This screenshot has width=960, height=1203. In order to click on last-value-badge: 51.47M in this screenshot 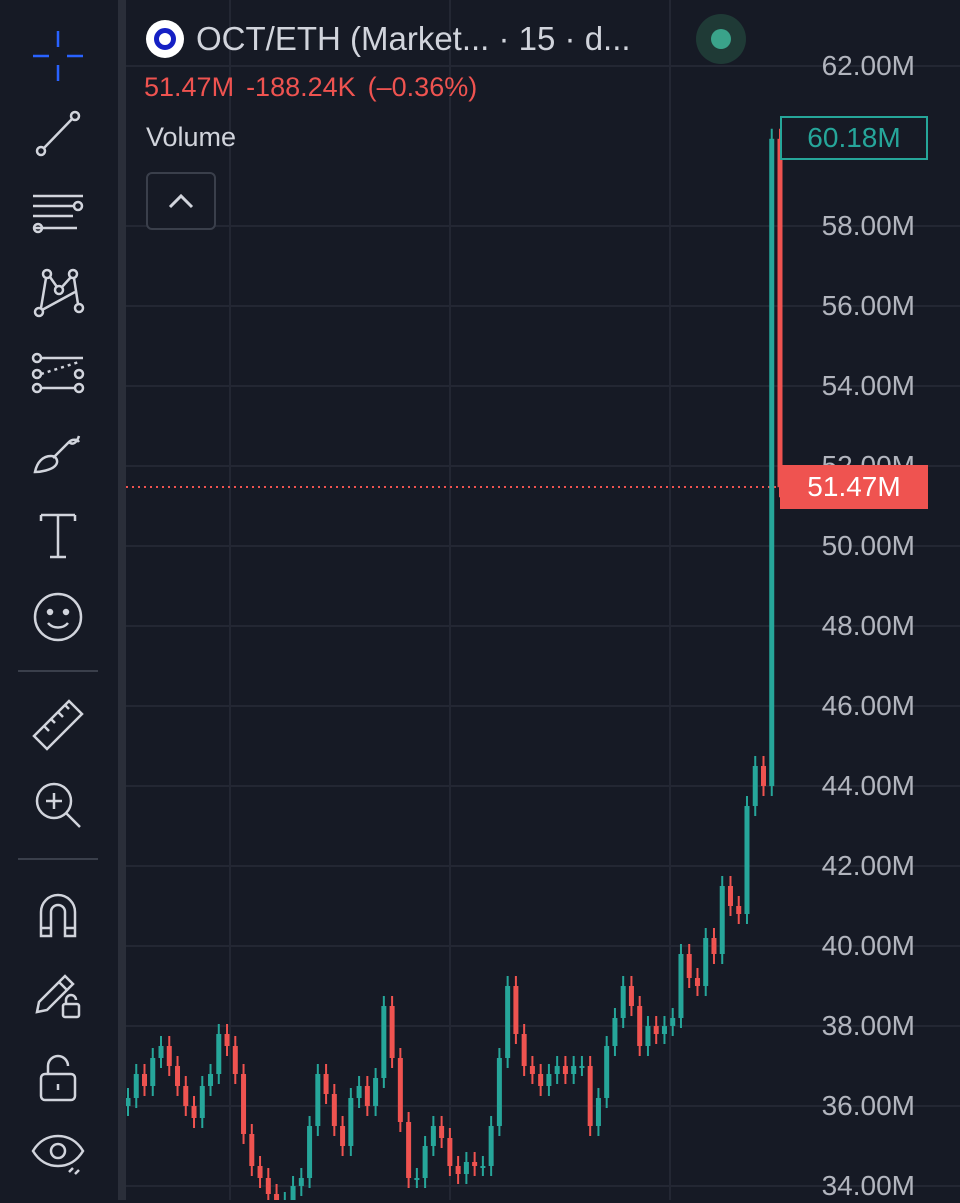, I will do `click(854, 487)`.